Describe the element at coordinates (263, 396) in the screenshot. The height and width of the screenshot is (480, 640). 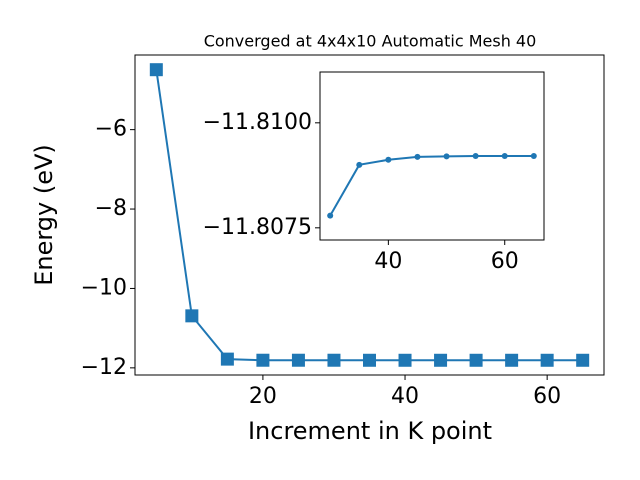
I see `x-tick-label: 20` at that location.